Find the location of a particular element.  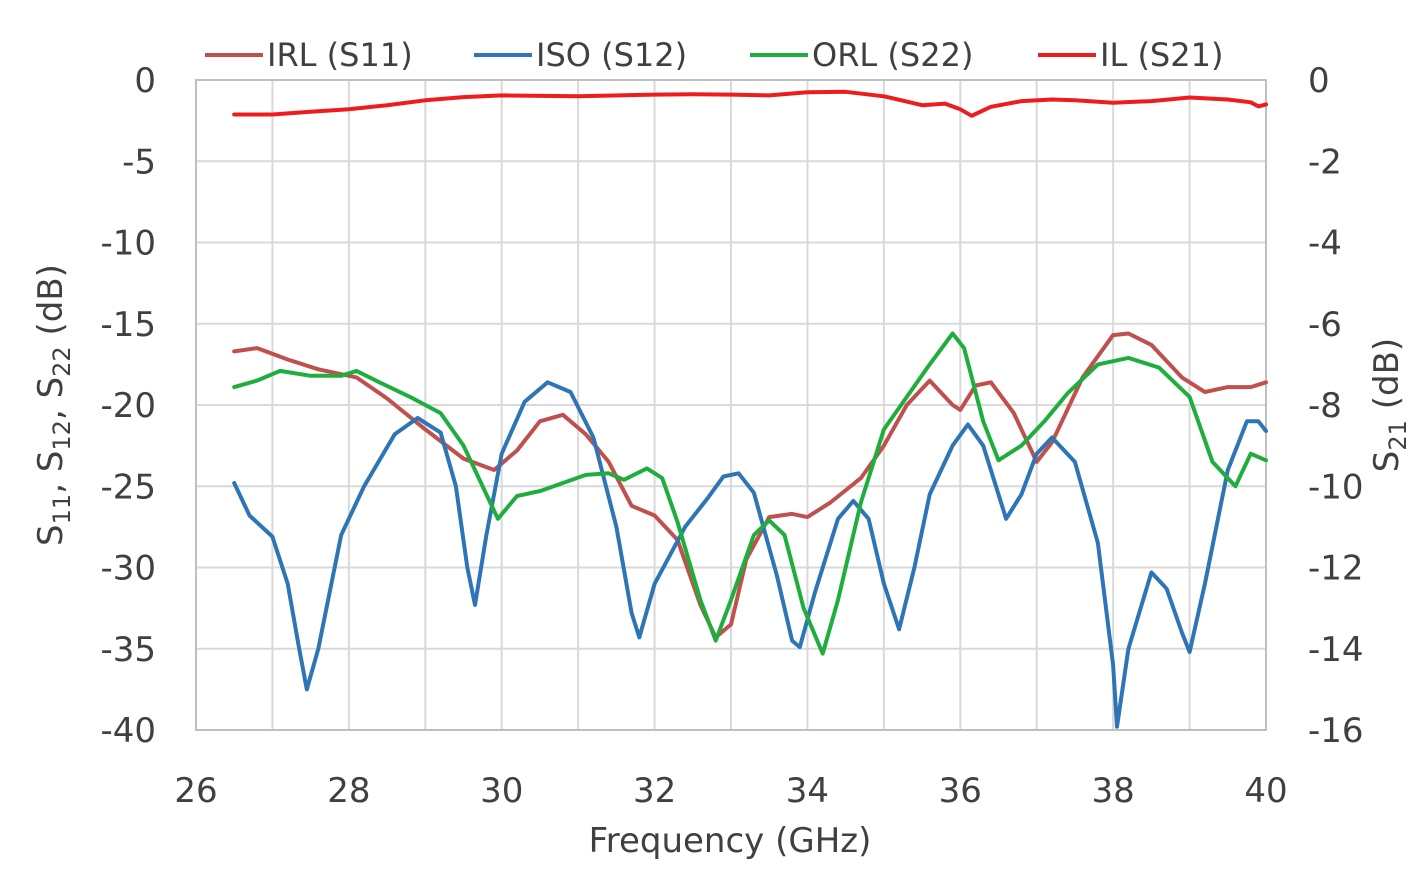

y-right-tick-label: -4 is located at coordinates (1325, 244).